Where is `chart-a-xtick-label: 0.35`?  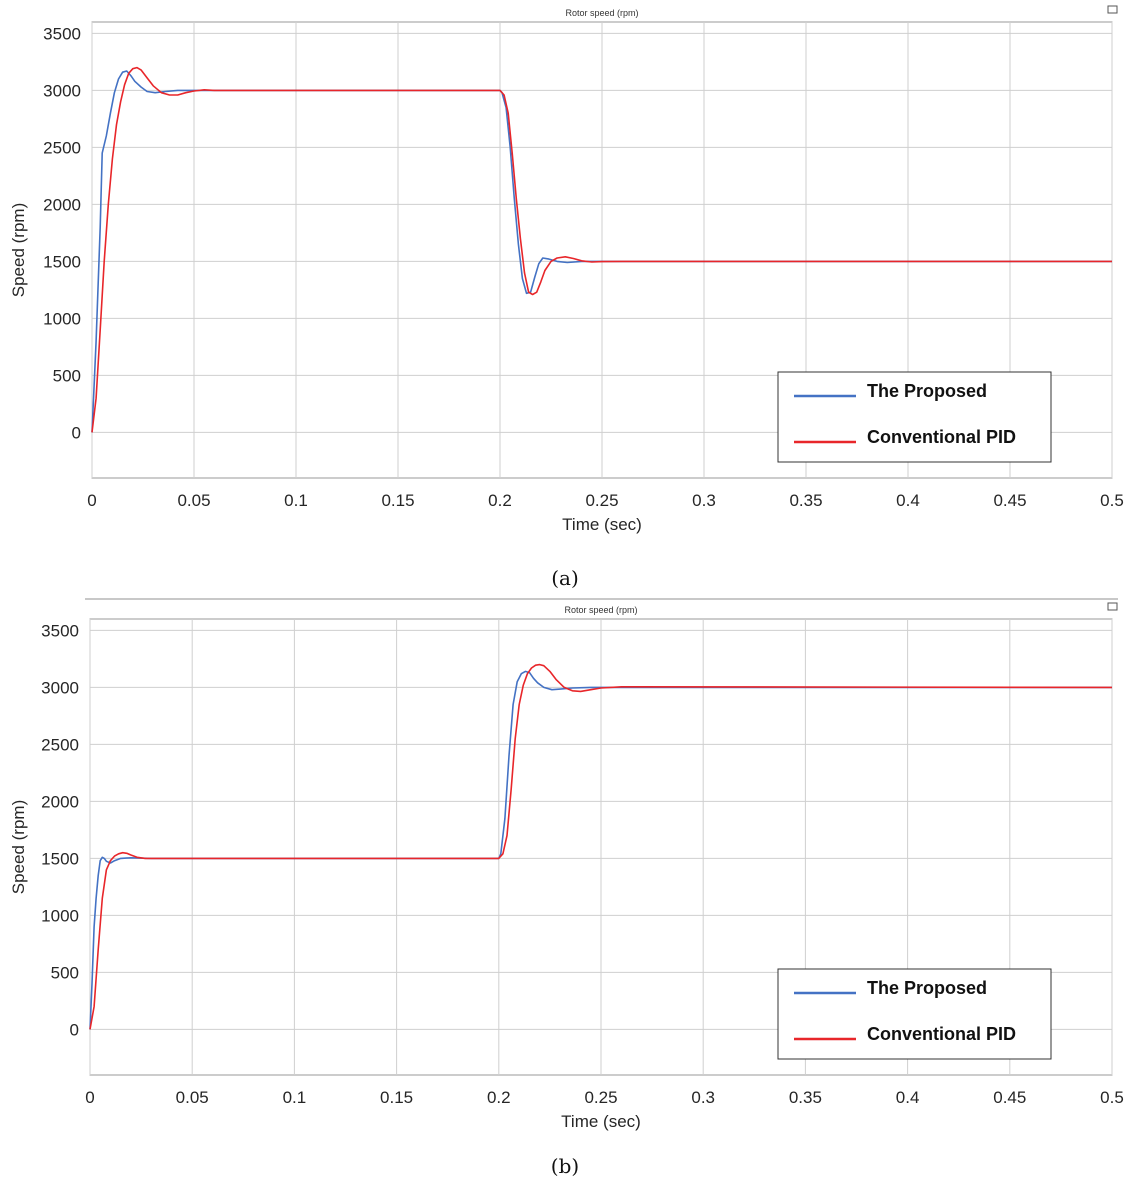 chart-a-xtick-label: 0.35 is located at coordinates (805, 500).